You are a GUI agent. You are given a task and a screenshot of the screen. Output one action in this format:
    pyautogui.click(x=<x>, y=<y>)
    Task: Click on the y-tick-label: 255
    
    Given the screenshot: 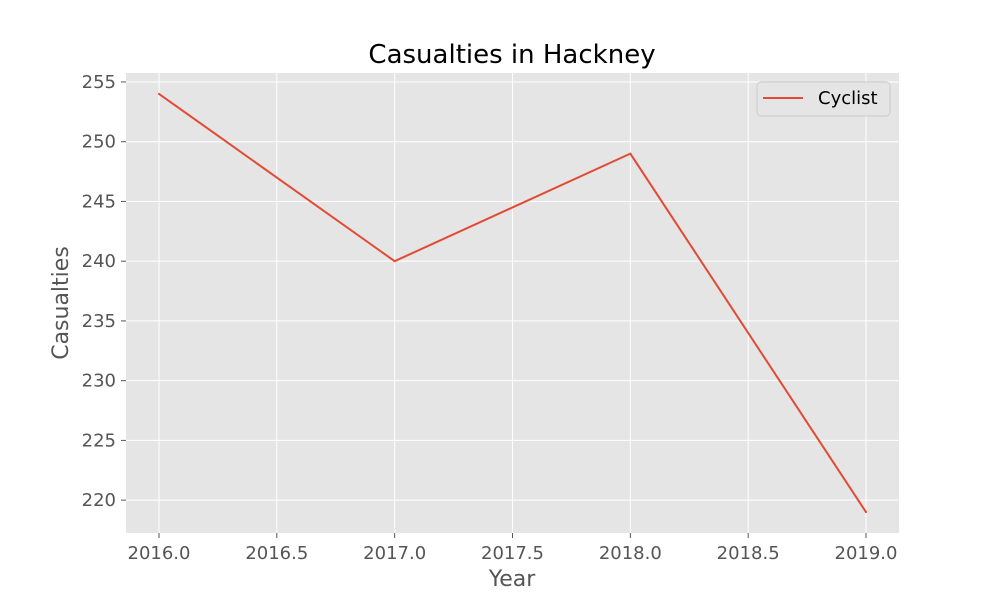 What is the action you would take?
    pyautogui.click(x=99, y=82)
    